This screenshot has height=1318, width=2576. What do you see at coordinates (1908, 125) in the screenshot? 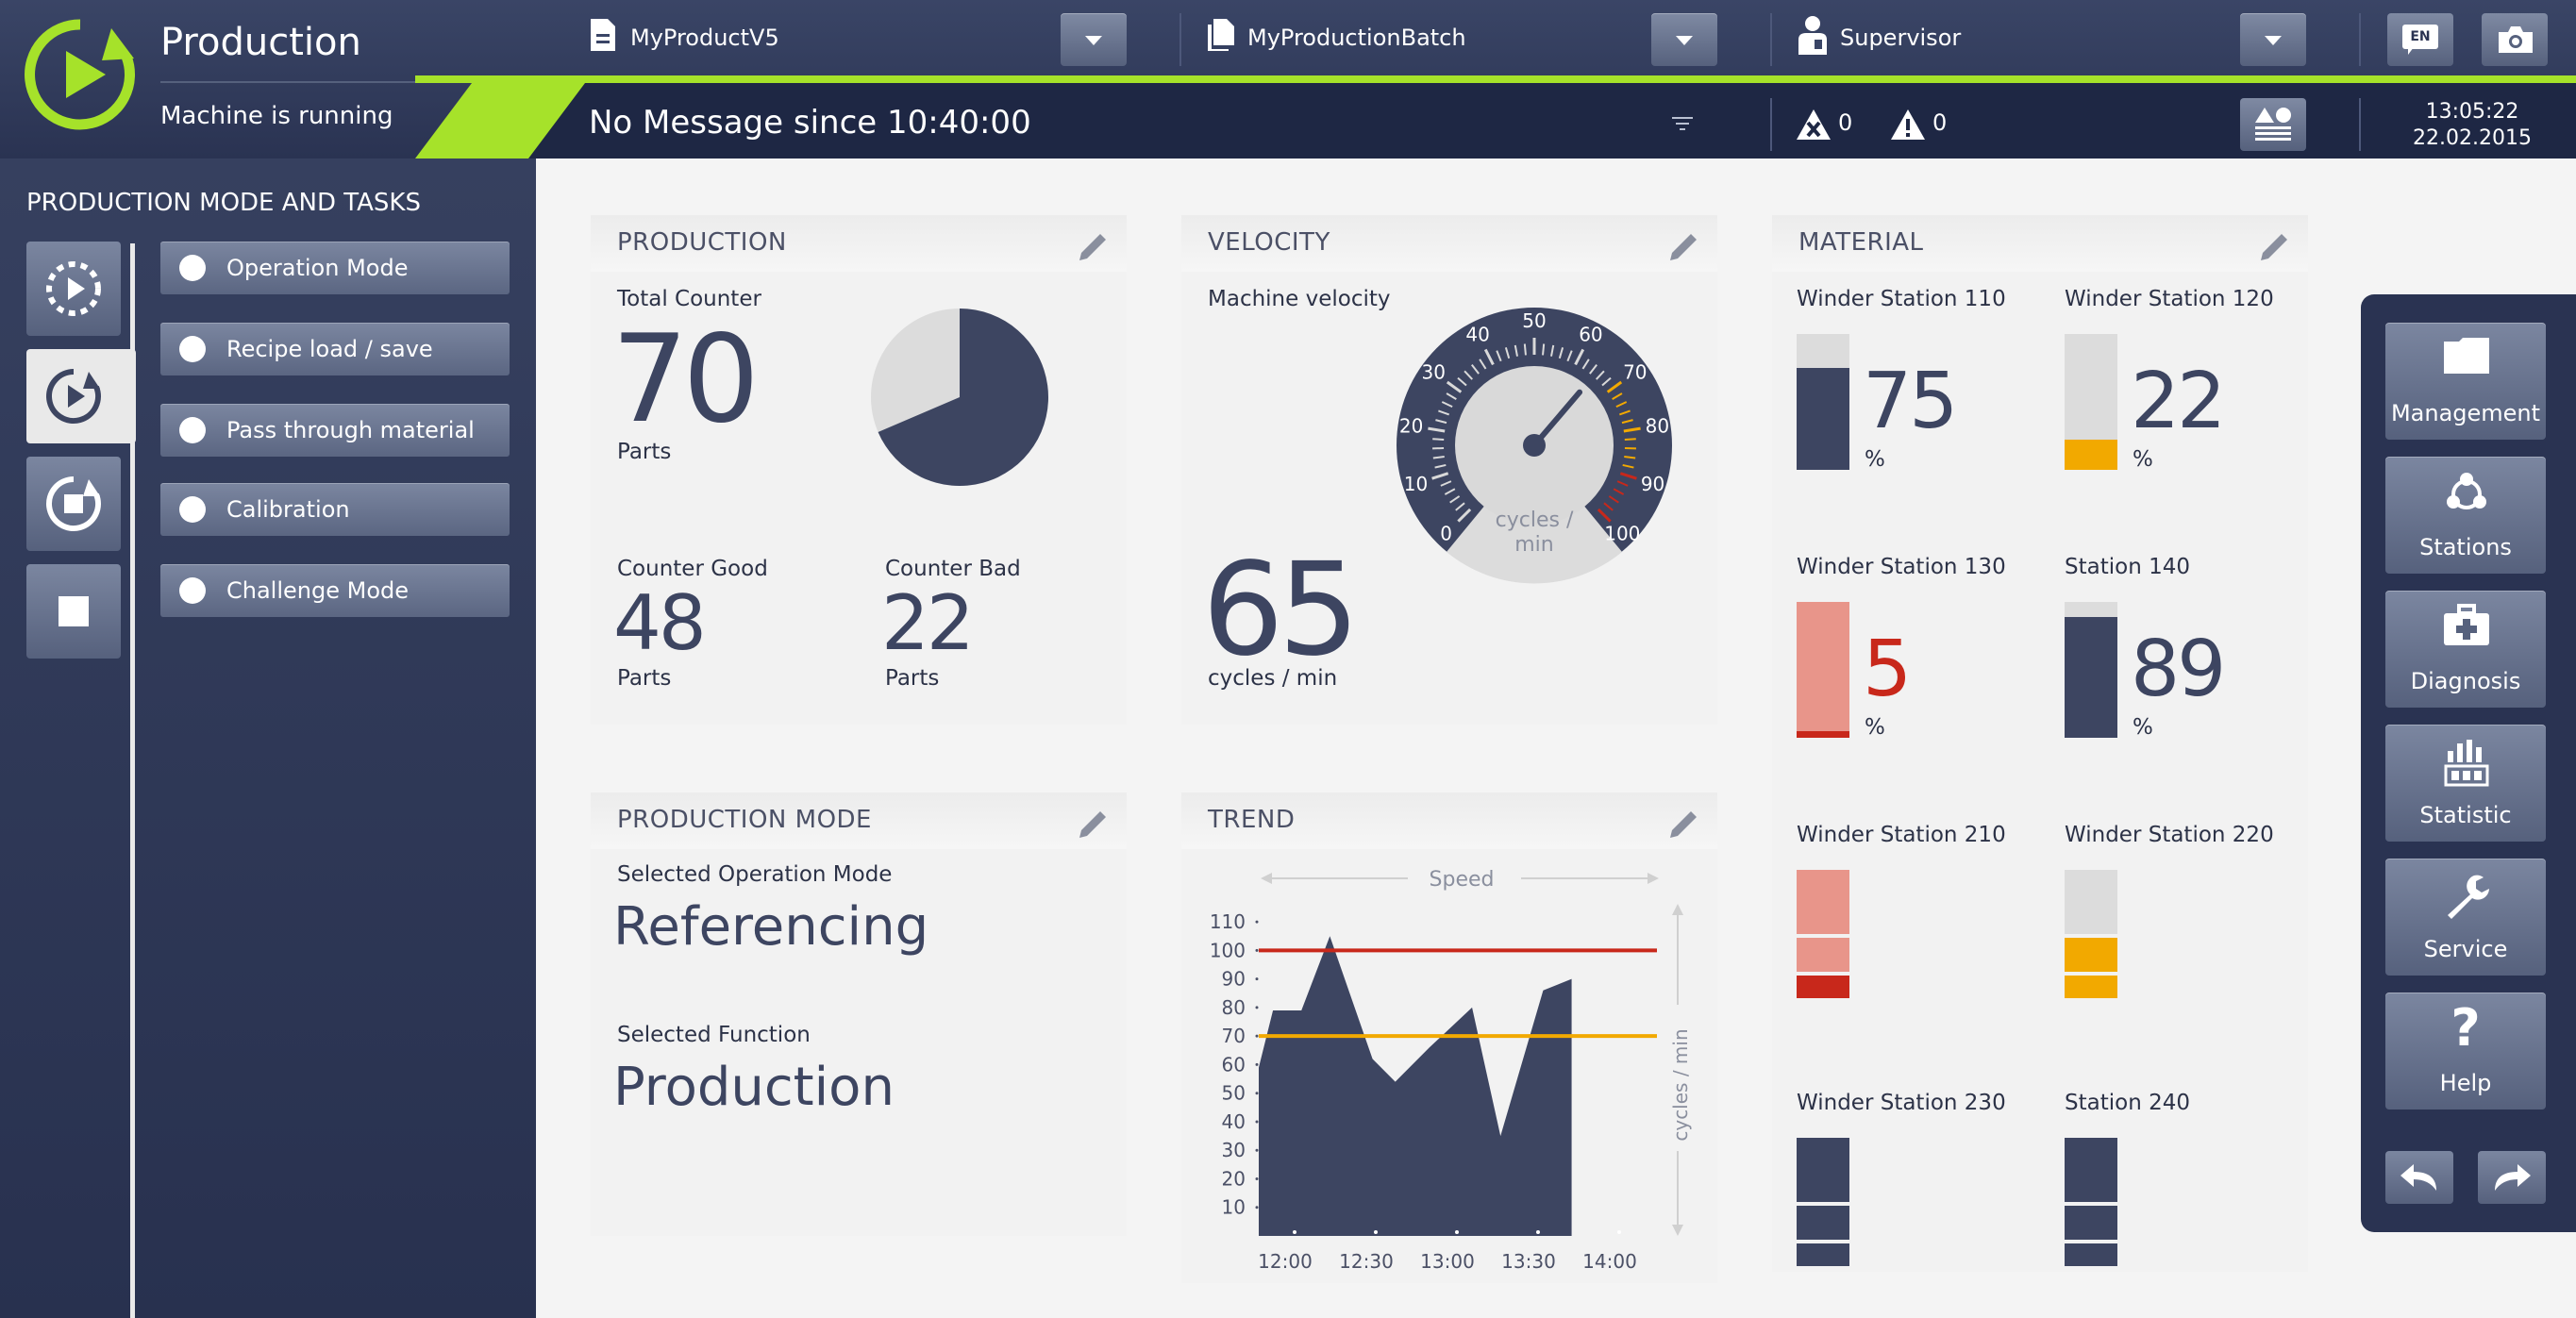
I see `warning-icon` at bounding box center [1908, 125].